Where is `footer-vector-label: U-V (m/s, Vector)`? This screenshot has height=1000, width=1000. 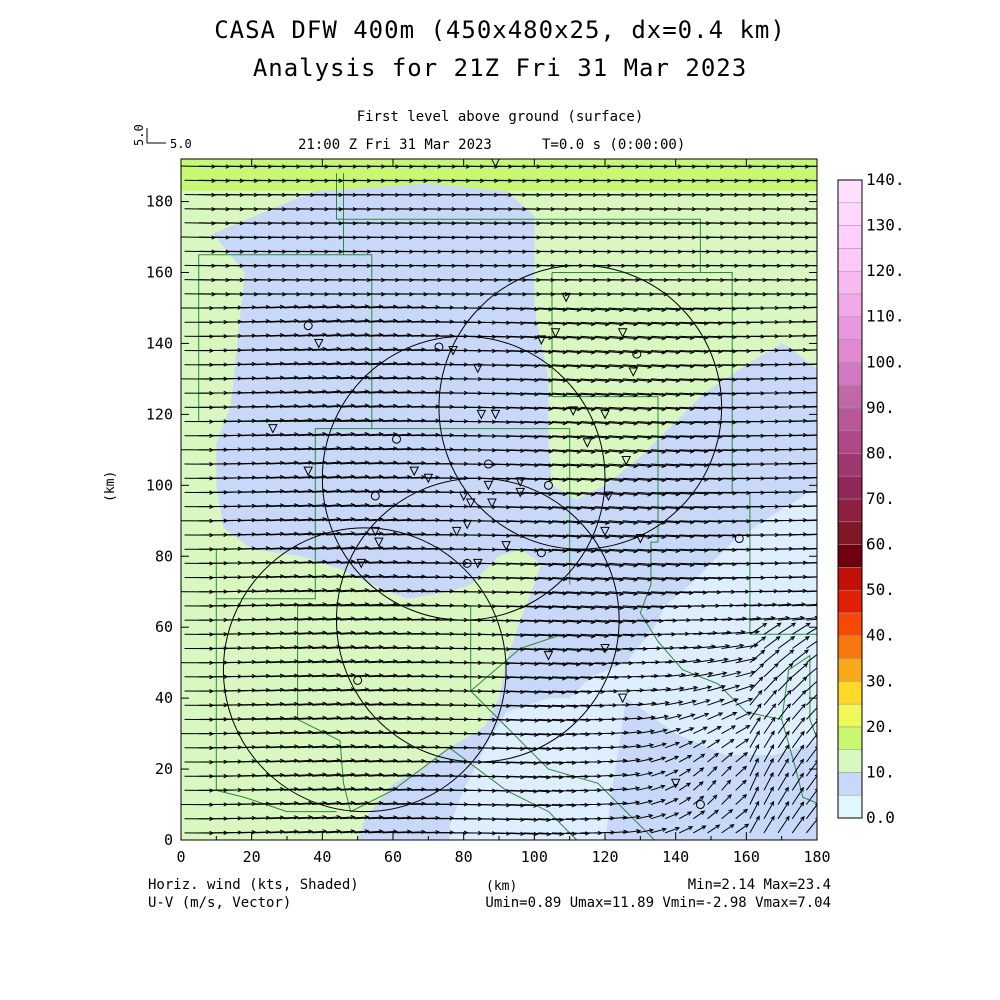
footer-vector-label: U-V (m/s, Vector) is located at coordinates (220, 903).